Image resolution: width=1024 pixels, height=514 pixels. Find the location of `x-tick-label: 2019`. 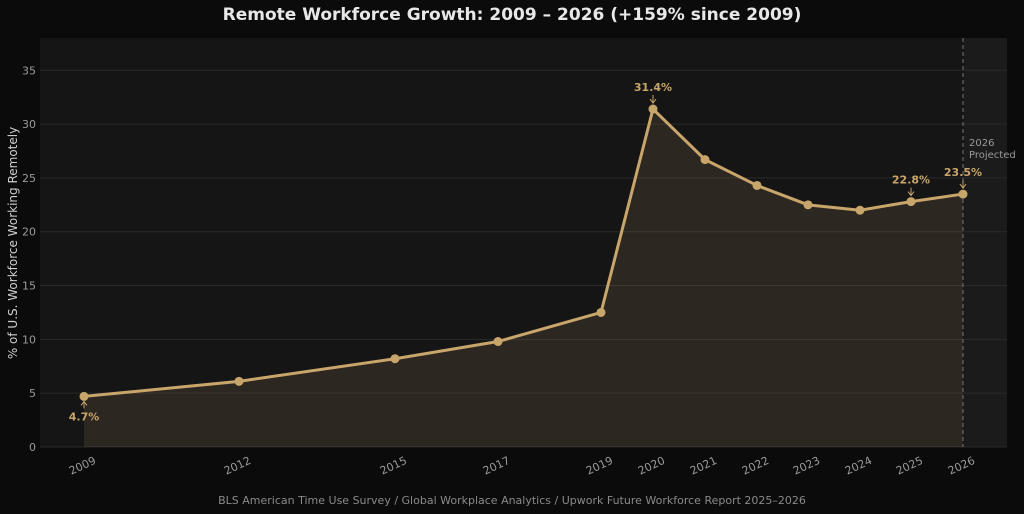

x-tick-label: 2019 is located at coordinates (599, 466).